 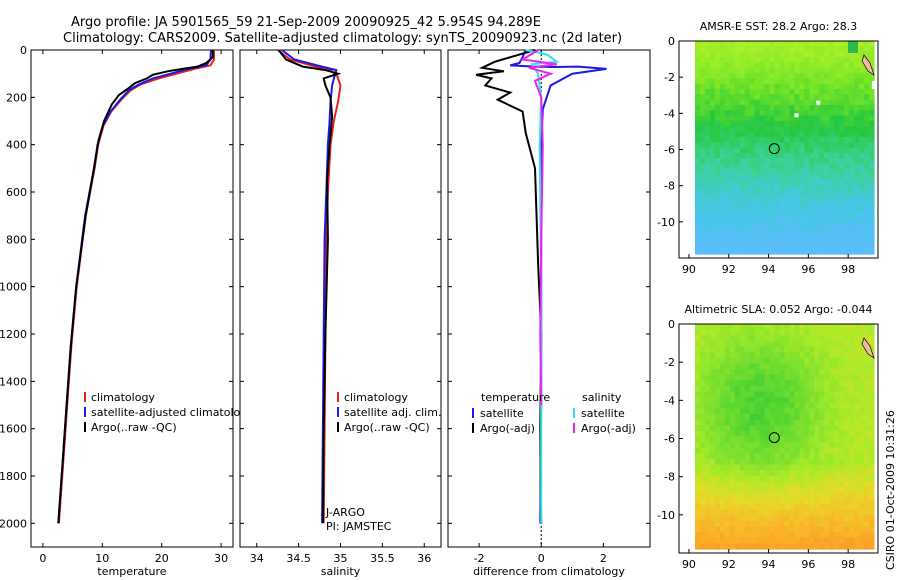 I want to click on x-tick-label: 96, so click(x=808, y=269).